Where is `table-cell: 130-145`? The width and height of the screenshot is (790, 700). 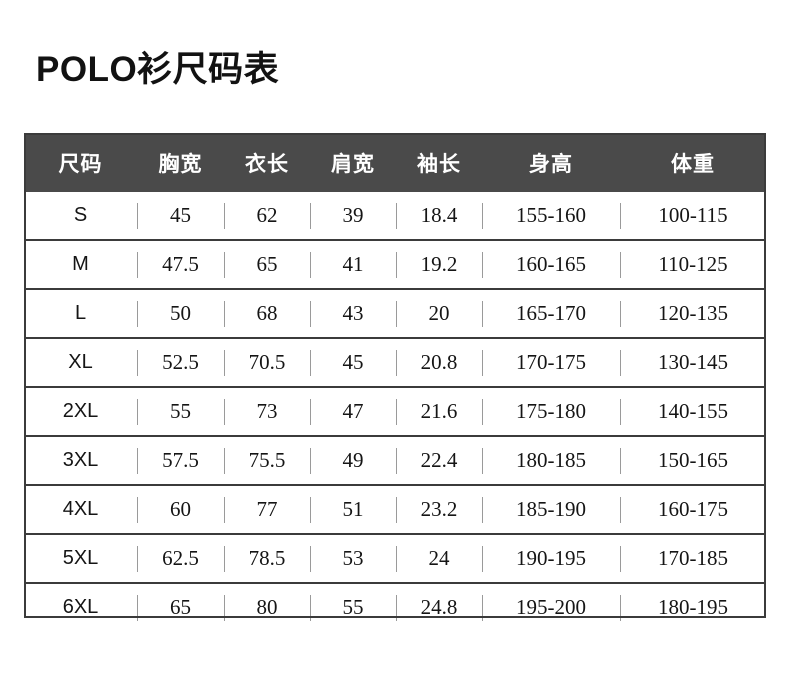
table-cell: 130-145 is located at coordinates (693, 362).